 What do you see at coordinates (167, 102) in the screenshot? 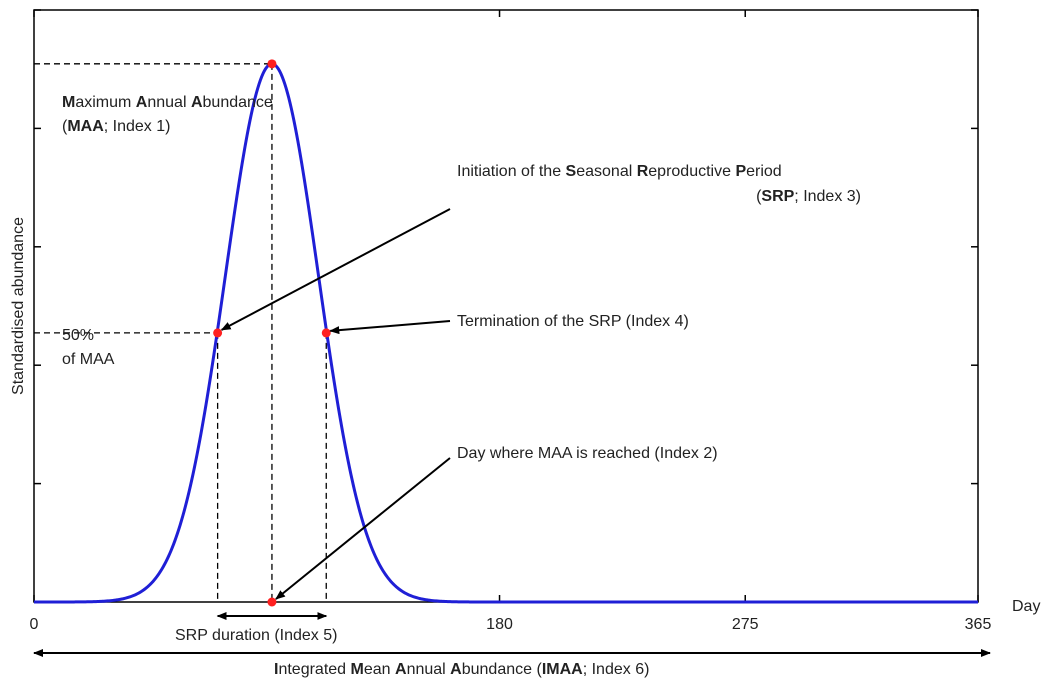
I see `maa-label-line1: Maximum Annual Abundance` at bounding box center [167, 102].